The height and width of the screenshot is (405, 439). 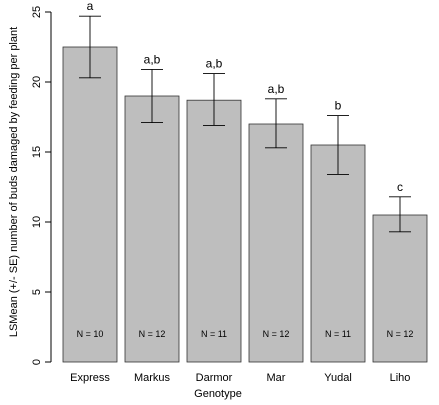 I want to click on sample-size-labels: N = 10 N = 12 N = 11 N = 12 N = 11 N = 12, so click(x=245, y=334).